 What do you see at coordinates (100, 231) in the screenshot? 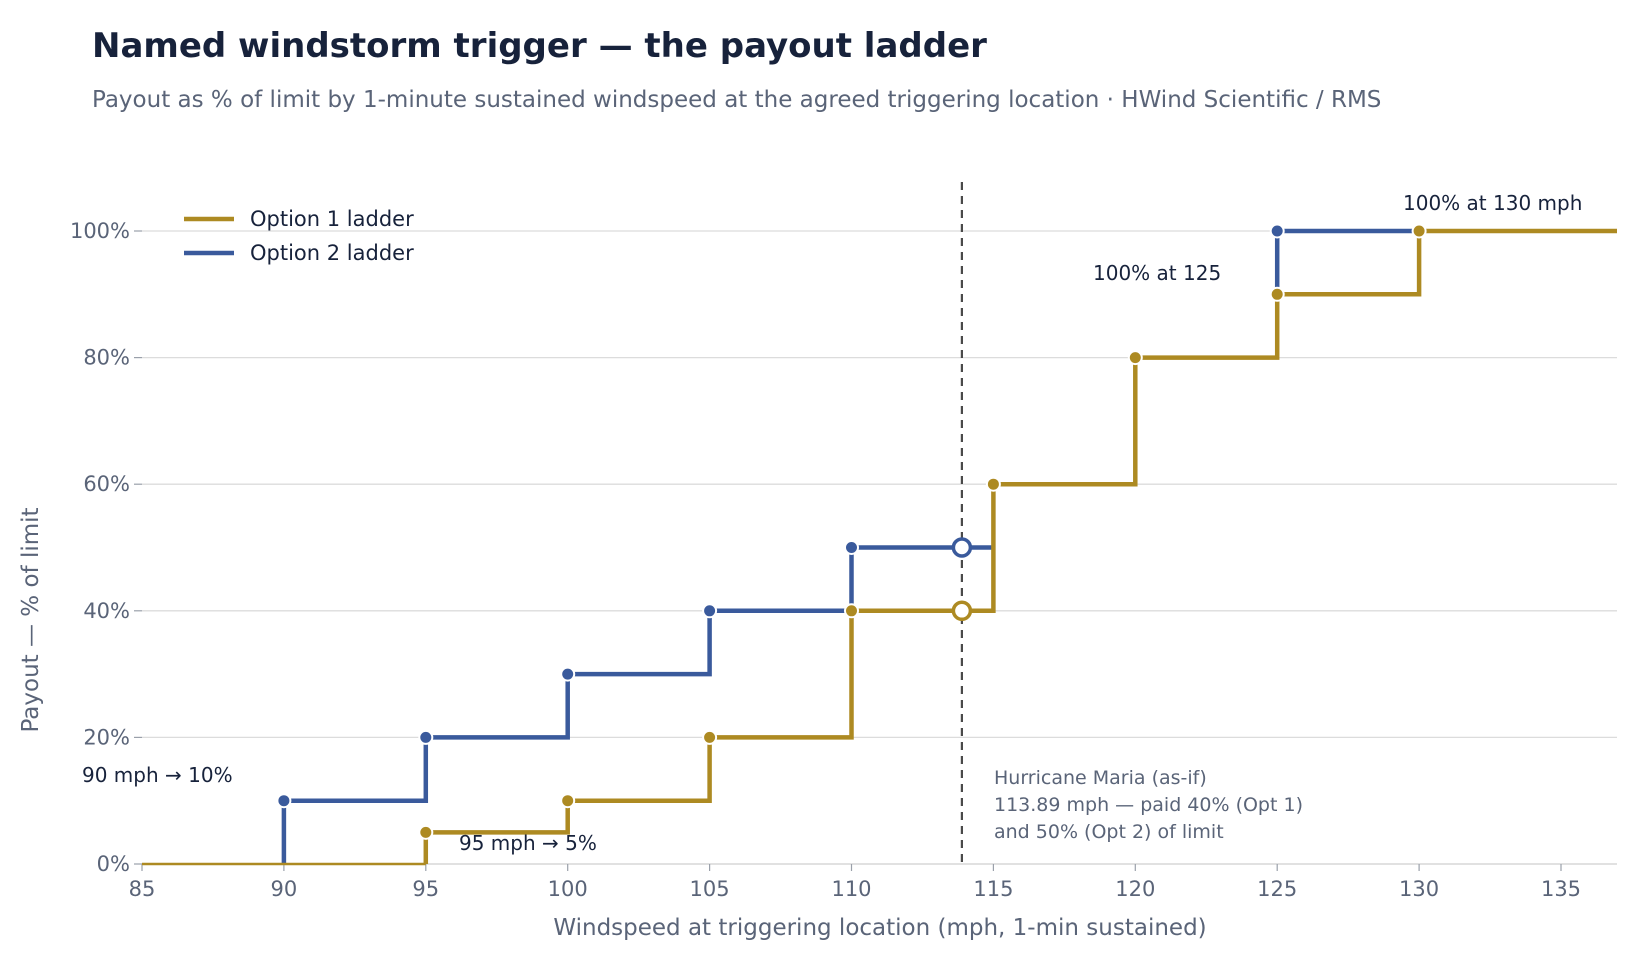
I see `y-tick-label: 100%` at bounding box center [100, 231].